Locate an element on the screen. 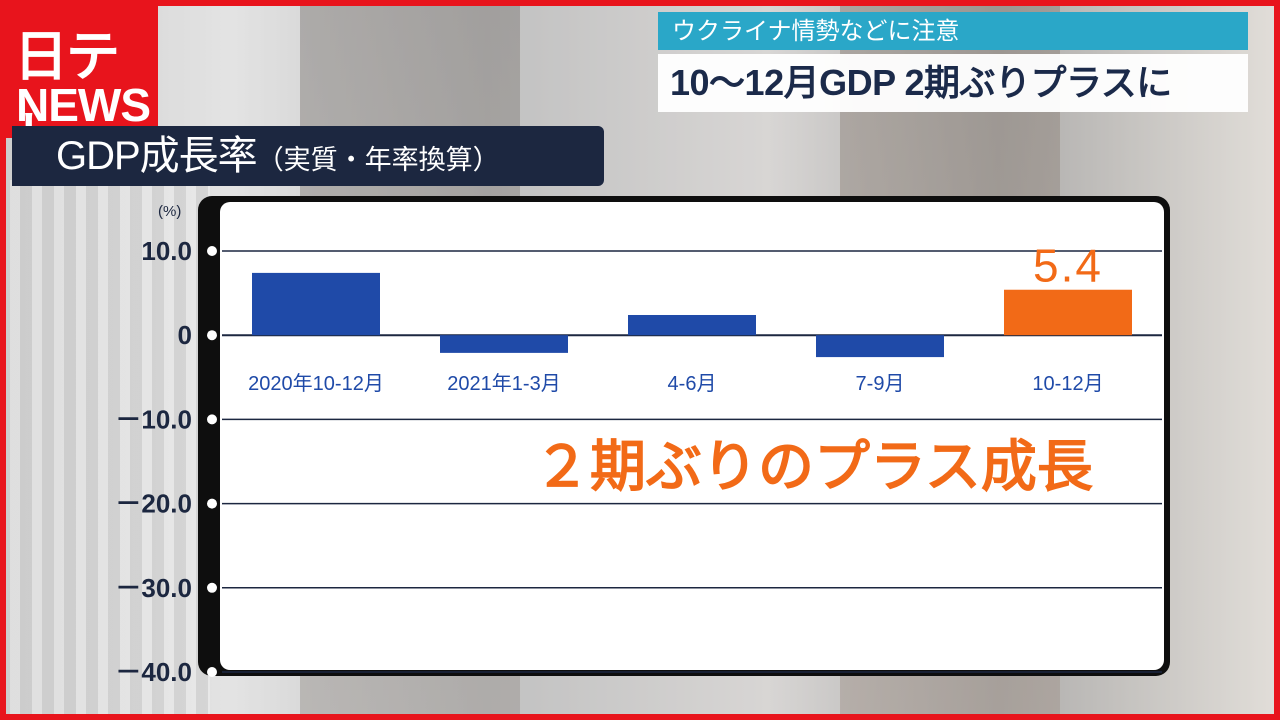  channel-logo: 日テレ NEWS is located at coordinates (82, 86).